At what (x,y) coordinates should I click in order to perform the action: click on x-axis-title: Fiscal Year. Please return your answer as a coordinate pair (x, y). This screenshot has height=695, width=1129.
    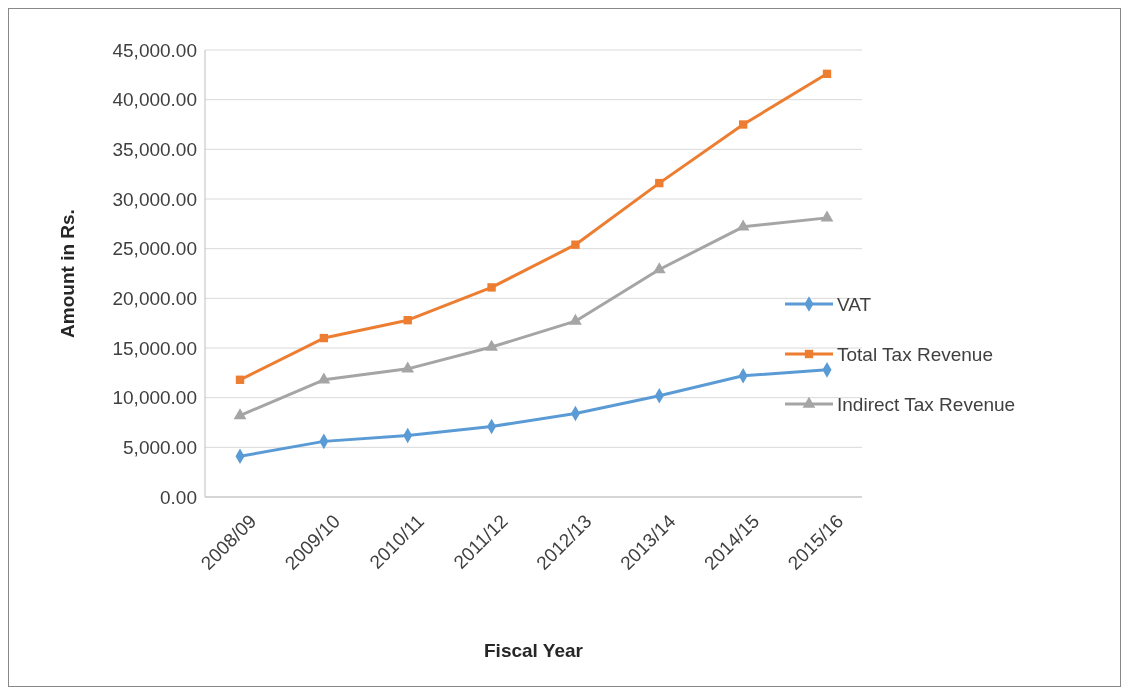
    Looking at the image, I should click on (534, 650).